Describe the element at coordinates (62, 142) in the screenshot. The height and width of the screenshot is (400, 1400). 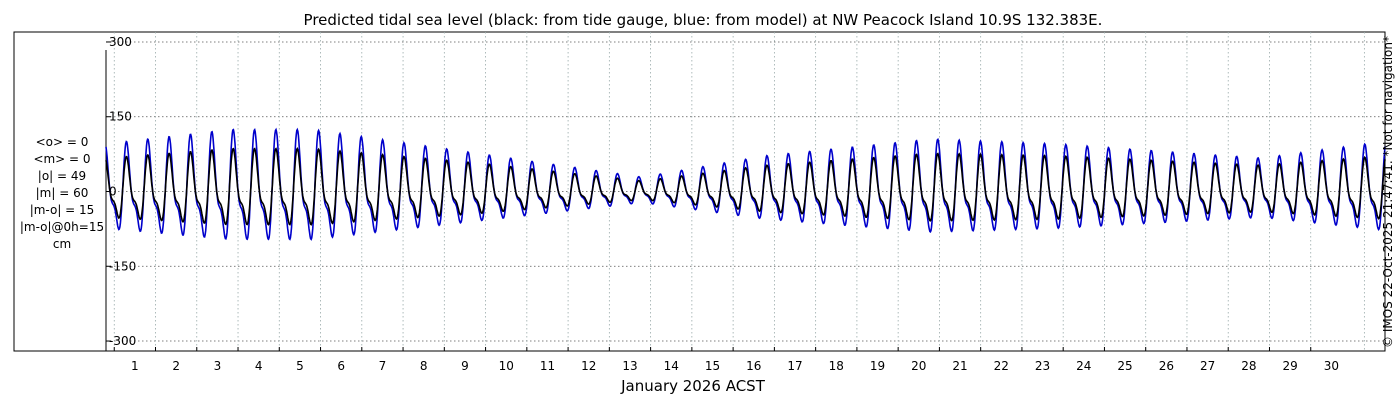
I see `stats-line: <o> = 0` at that location.